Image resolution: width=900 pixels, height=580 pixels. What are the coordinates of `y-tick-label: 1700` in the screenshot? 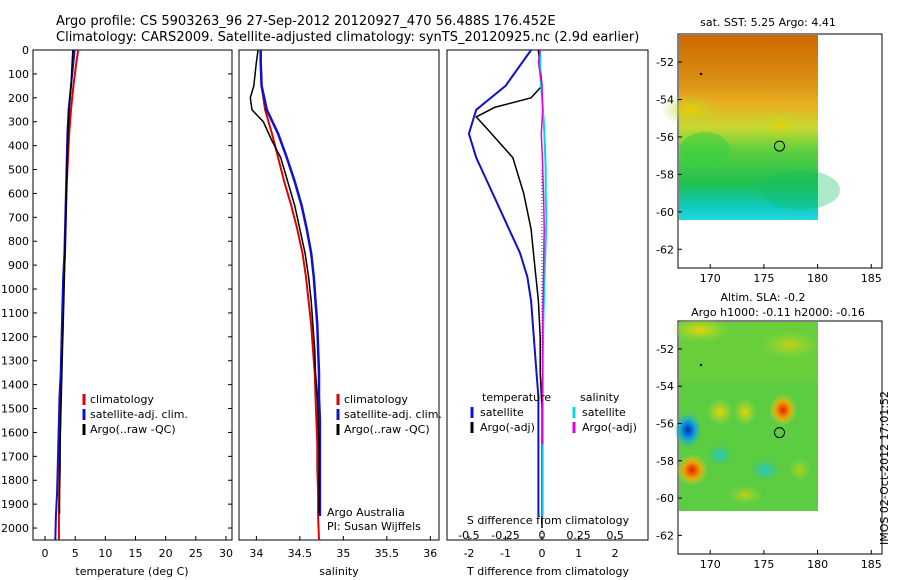 It's located at (15, 456).